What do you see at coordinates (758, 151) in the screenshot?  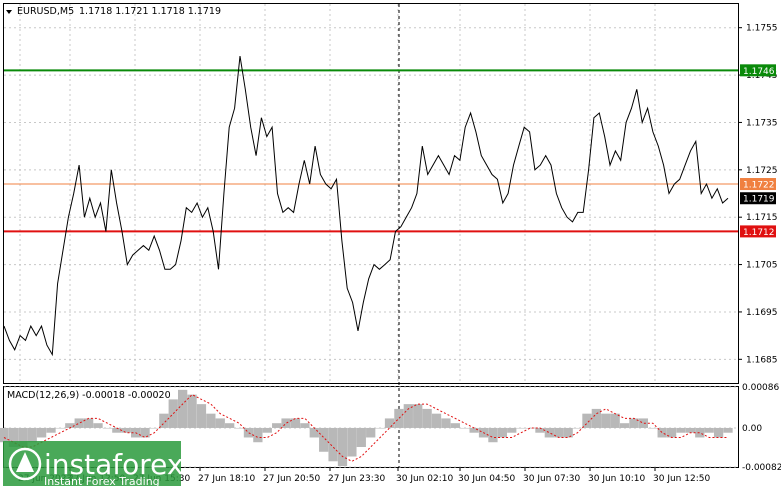 I see `level-tags: 1.1746 1.1722 1.1719 1.1712` at bounding box center [758, 151].